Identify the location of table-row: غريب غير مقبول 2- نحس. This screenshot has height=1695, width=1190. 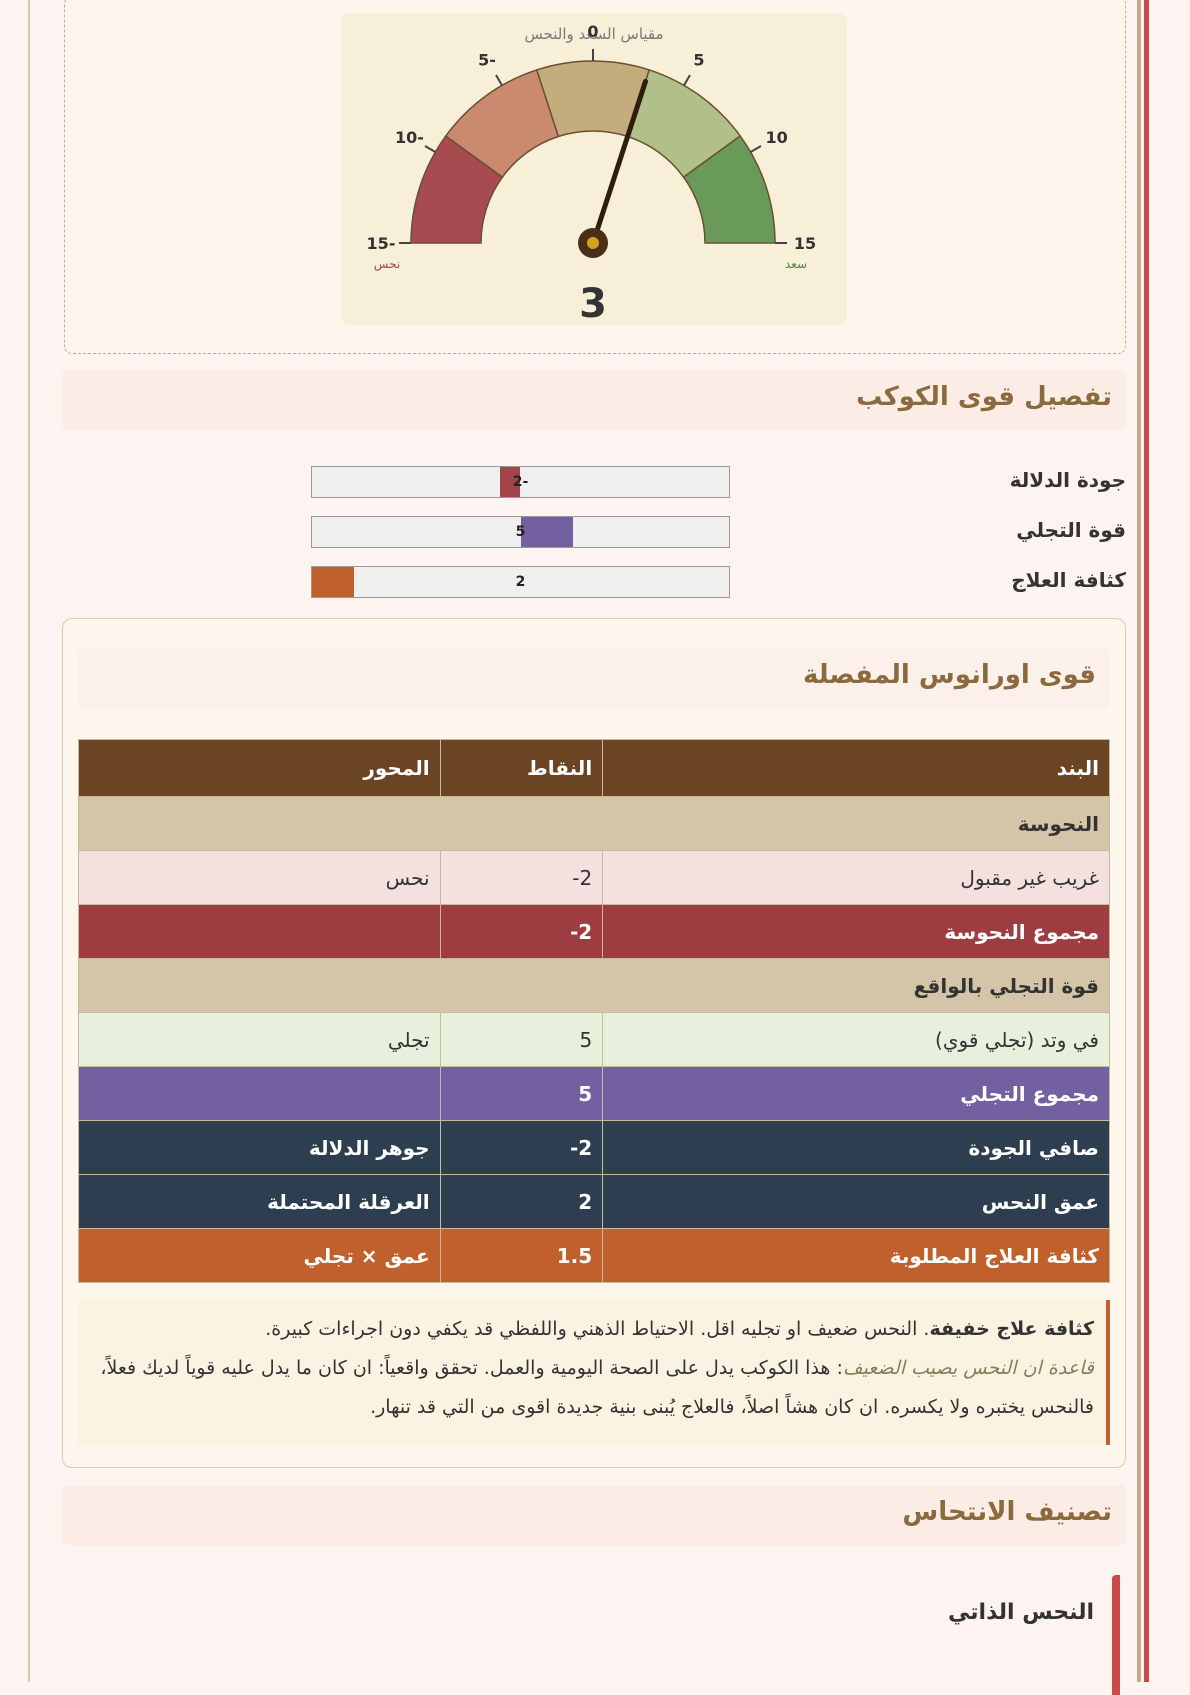
(594, 877).